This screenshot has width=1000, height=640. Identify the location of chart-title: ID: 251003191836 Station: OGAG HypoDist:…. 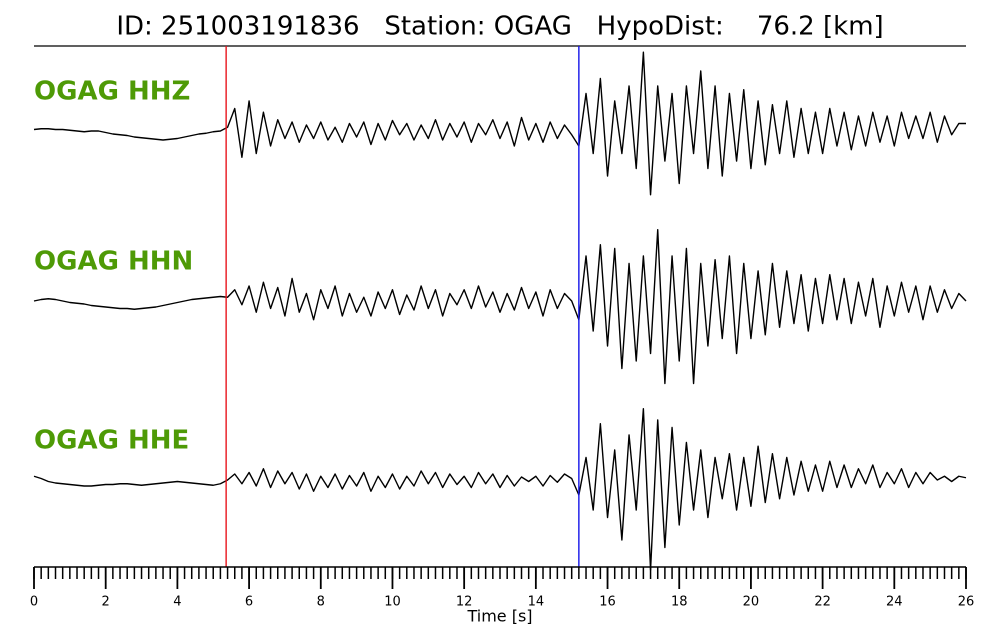
(499, 27).